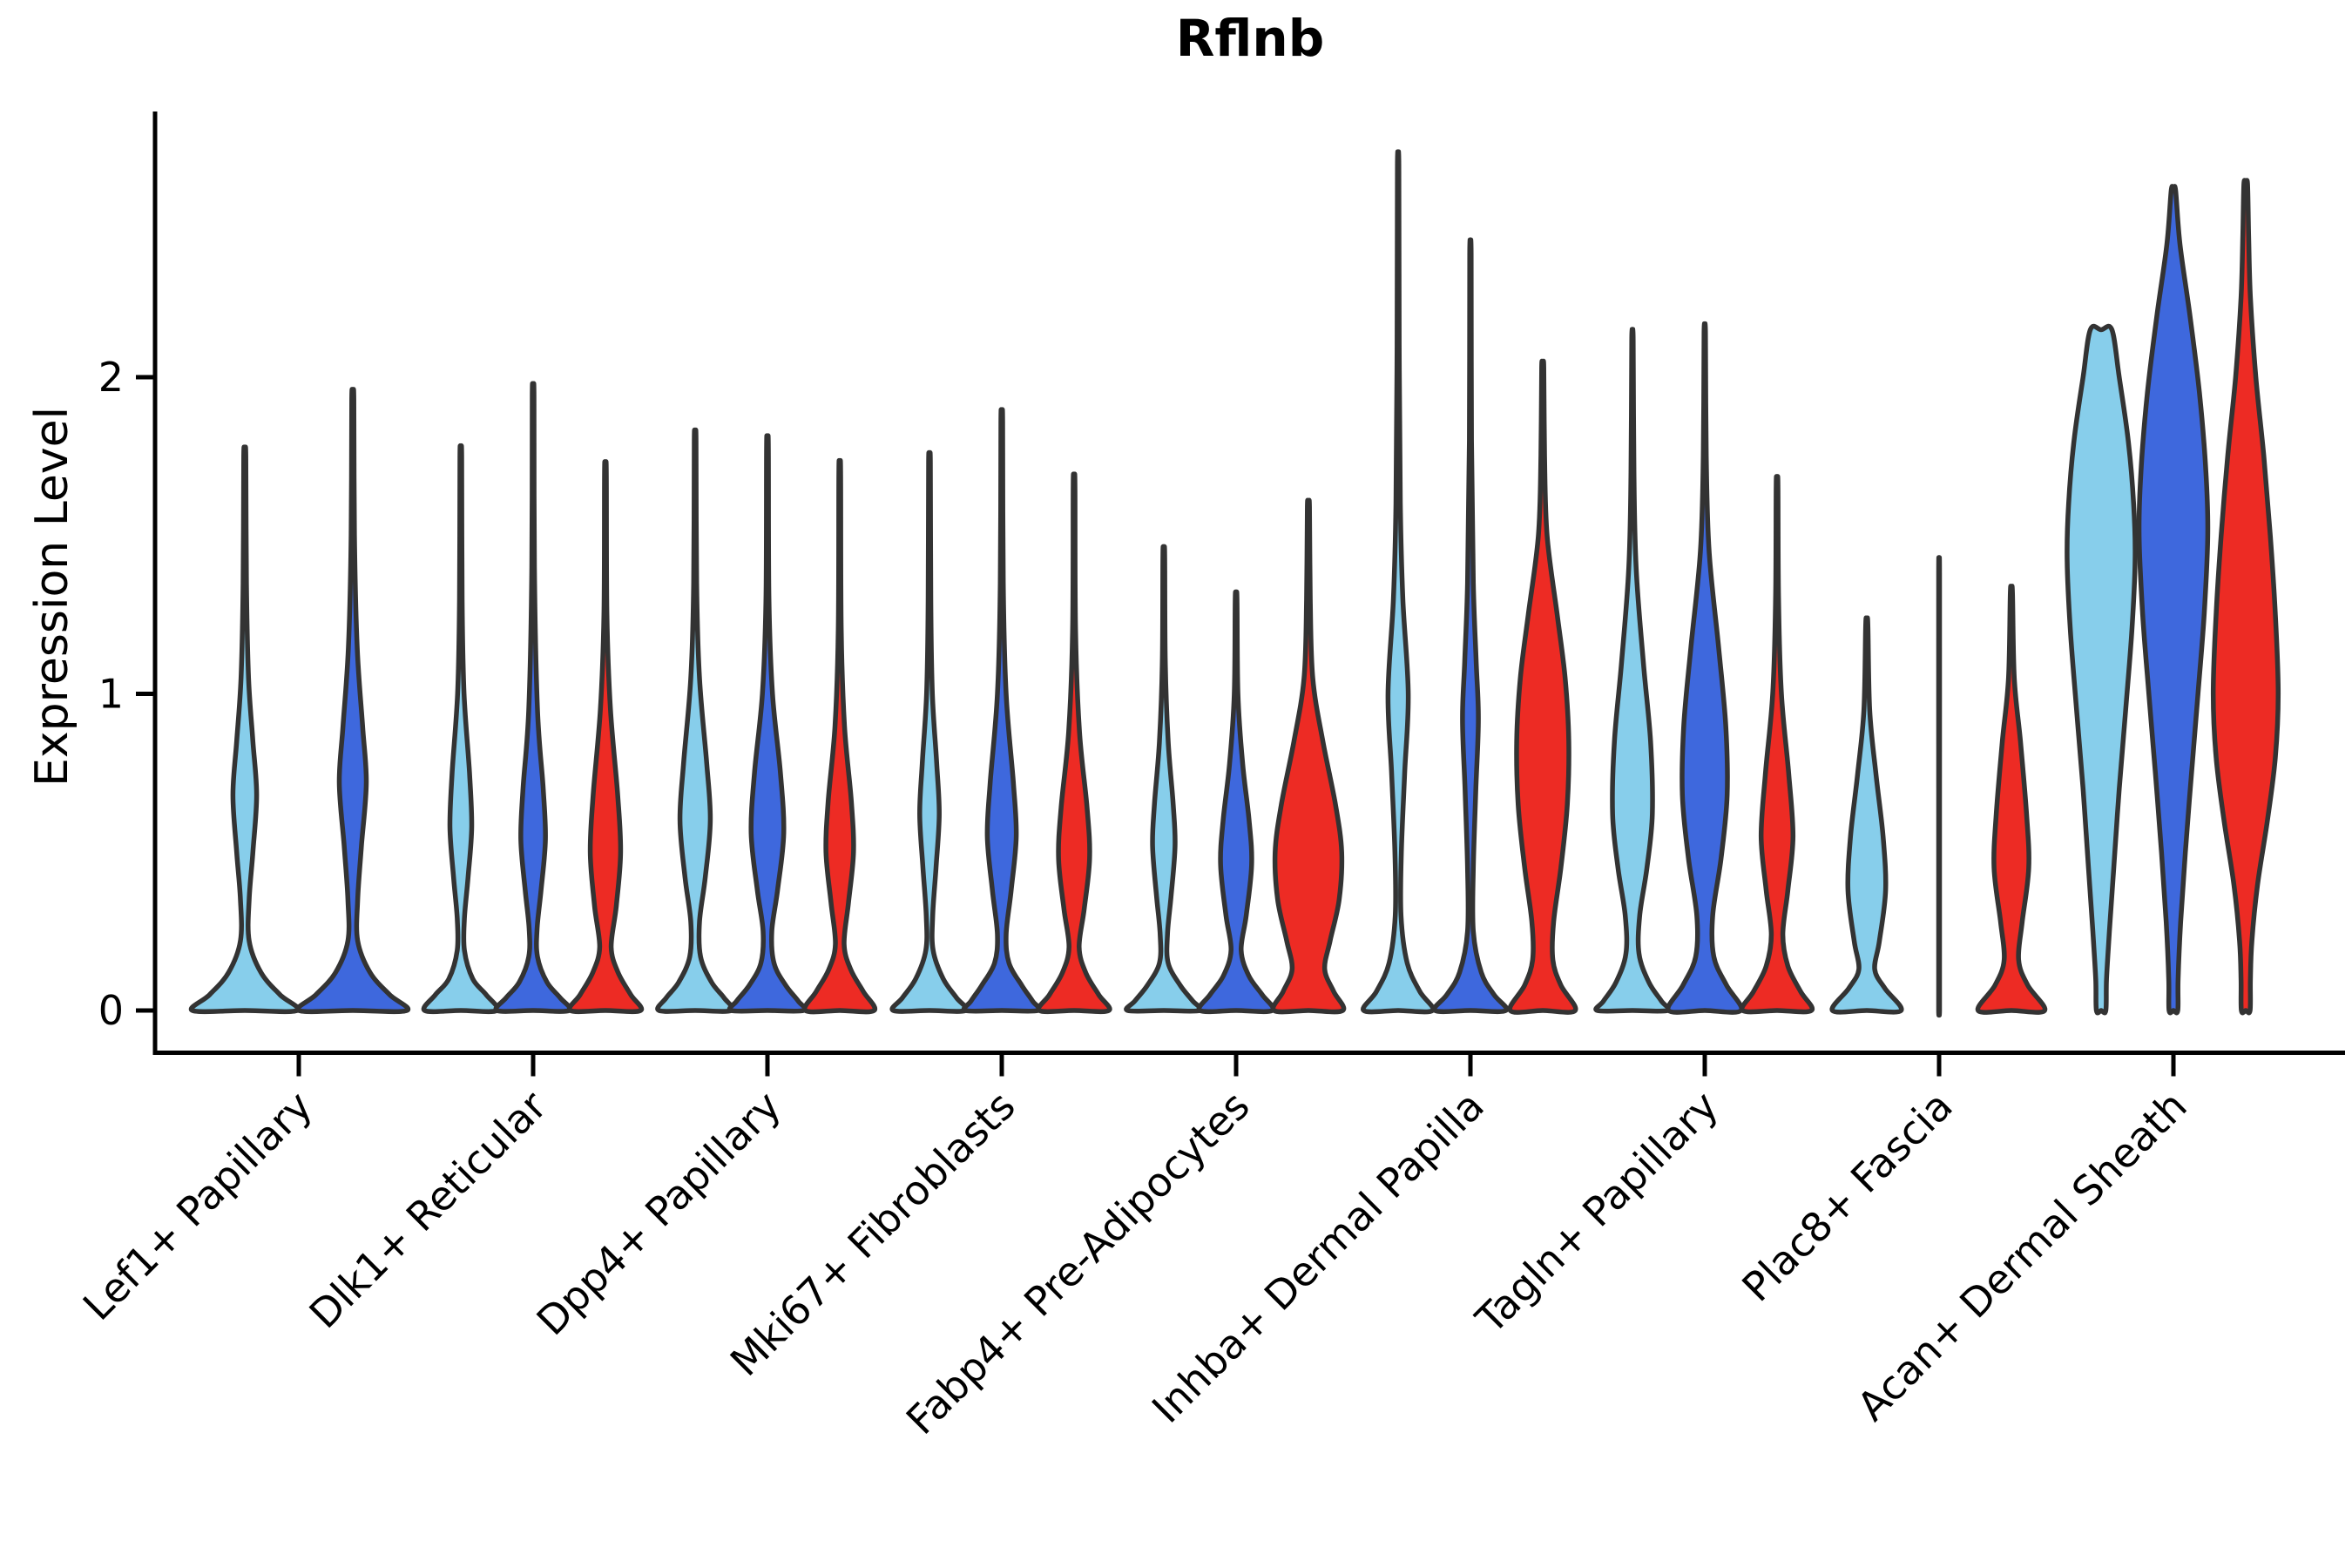 The height and width of the screenshot is (1568, 2352). Describe the element at coordinates (111, 694) in the screenshot. I see `y-tick-label: 1` at that location.